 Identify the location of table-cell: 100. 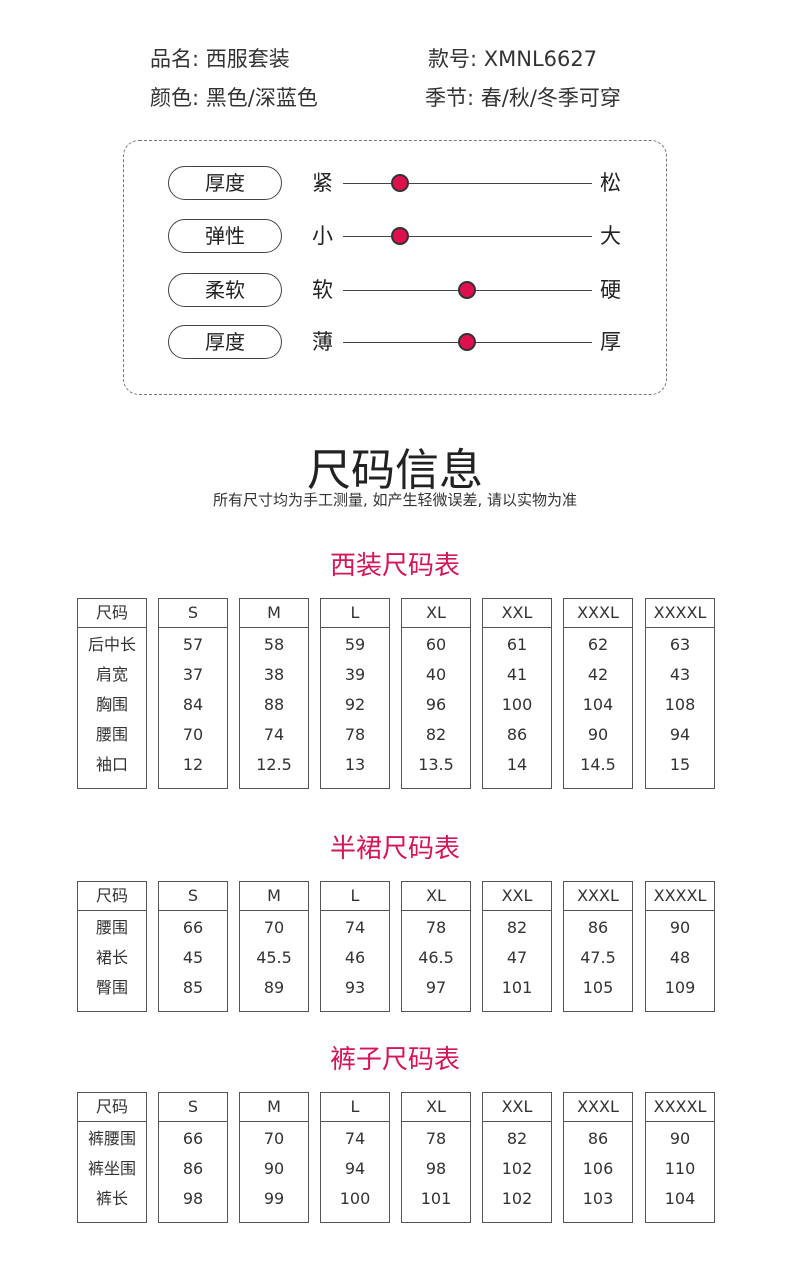
(517, 704).